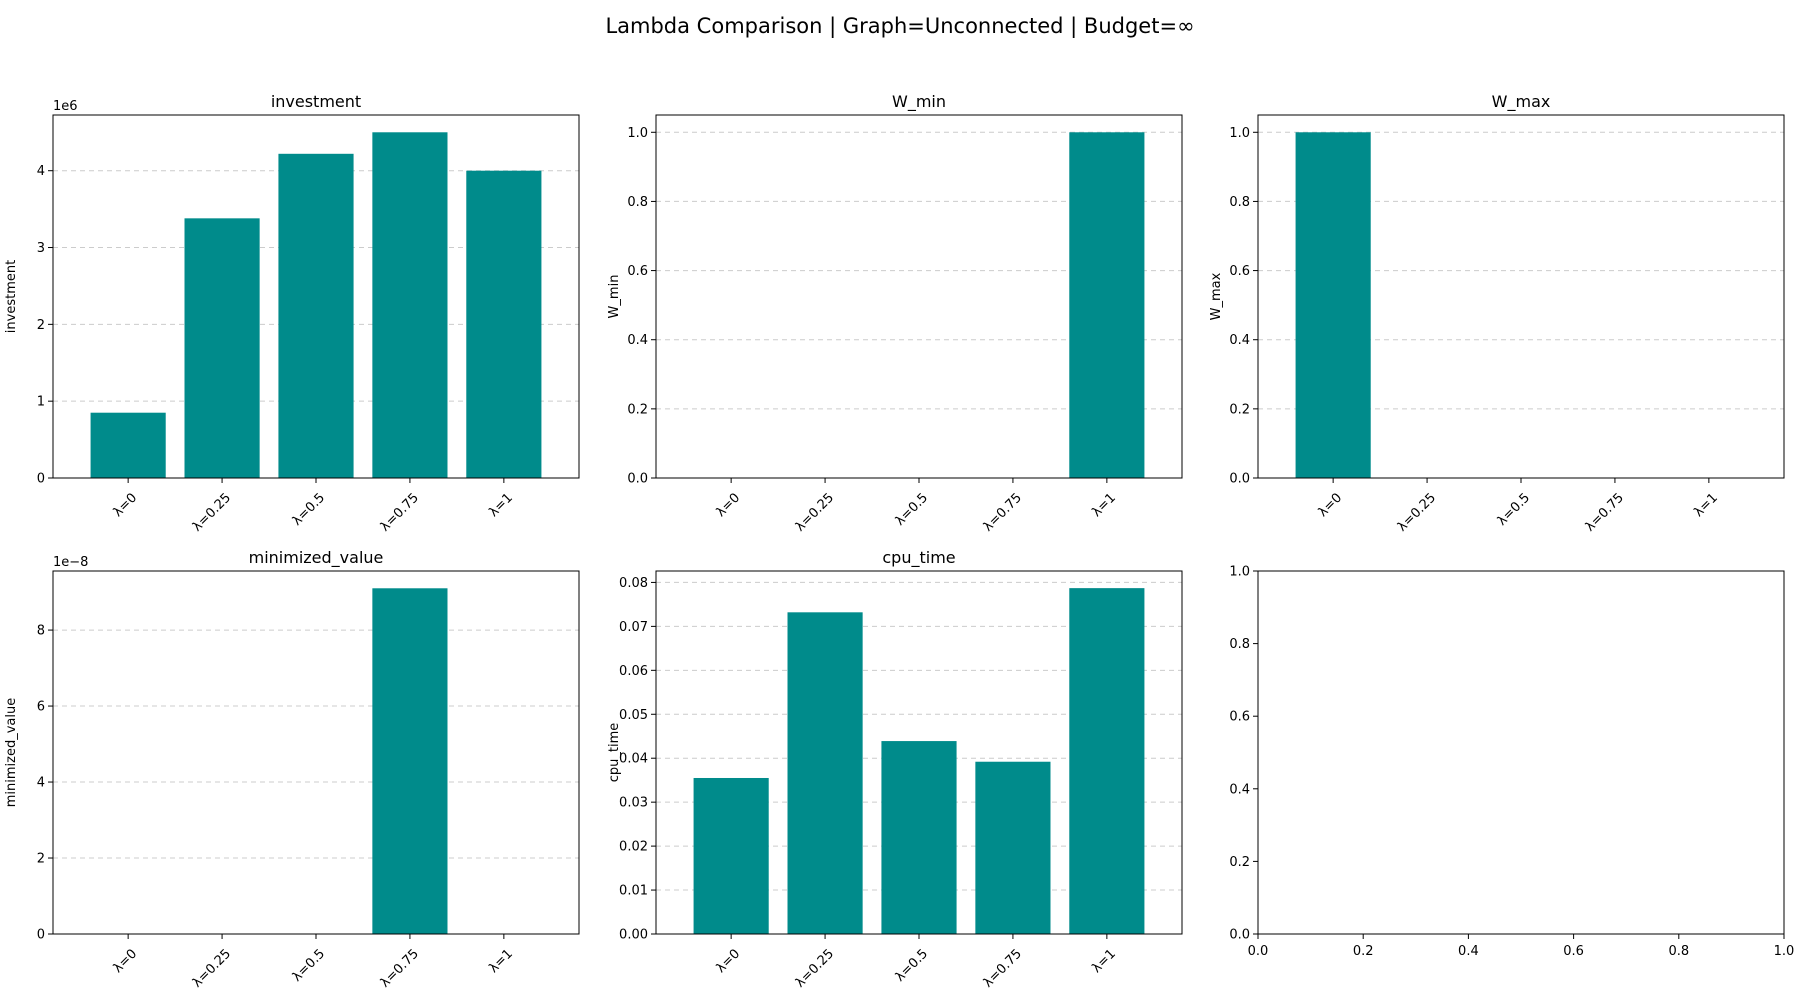  What do you see at coordinates (633, 847) in the screenshot?
I see `y-tick-label: 0.02` at bounding box center [633, 847].